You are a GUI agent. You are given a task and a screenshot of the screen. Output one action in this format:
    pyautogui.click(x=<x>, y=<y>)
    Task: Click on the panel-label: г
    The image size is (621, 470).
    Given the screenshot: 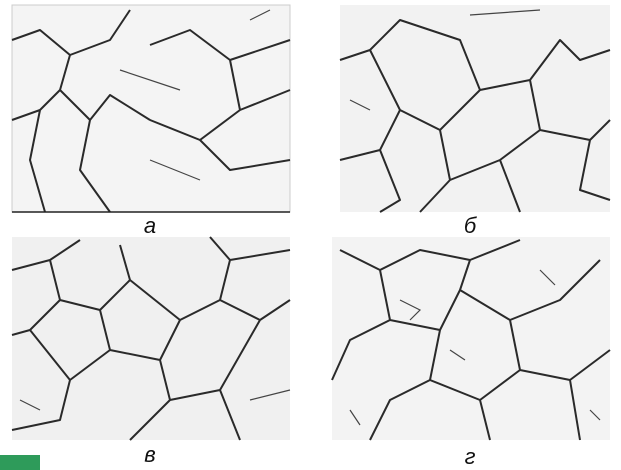 What is the action you would take?
    pyautogui.click(x=470, y=456)
    